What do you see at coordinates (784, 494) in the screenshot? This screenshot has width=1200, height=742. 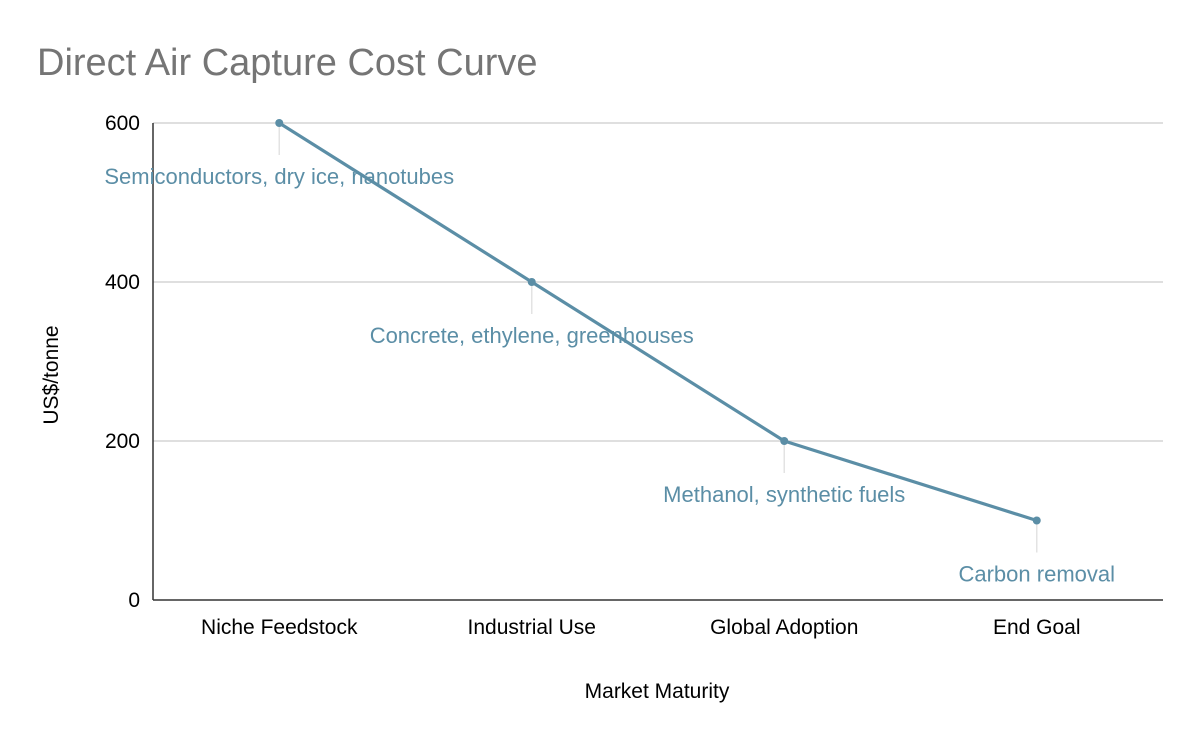 I see `annotation-label: Methanol, synthetic fuels` at bounding box center [784, 494].